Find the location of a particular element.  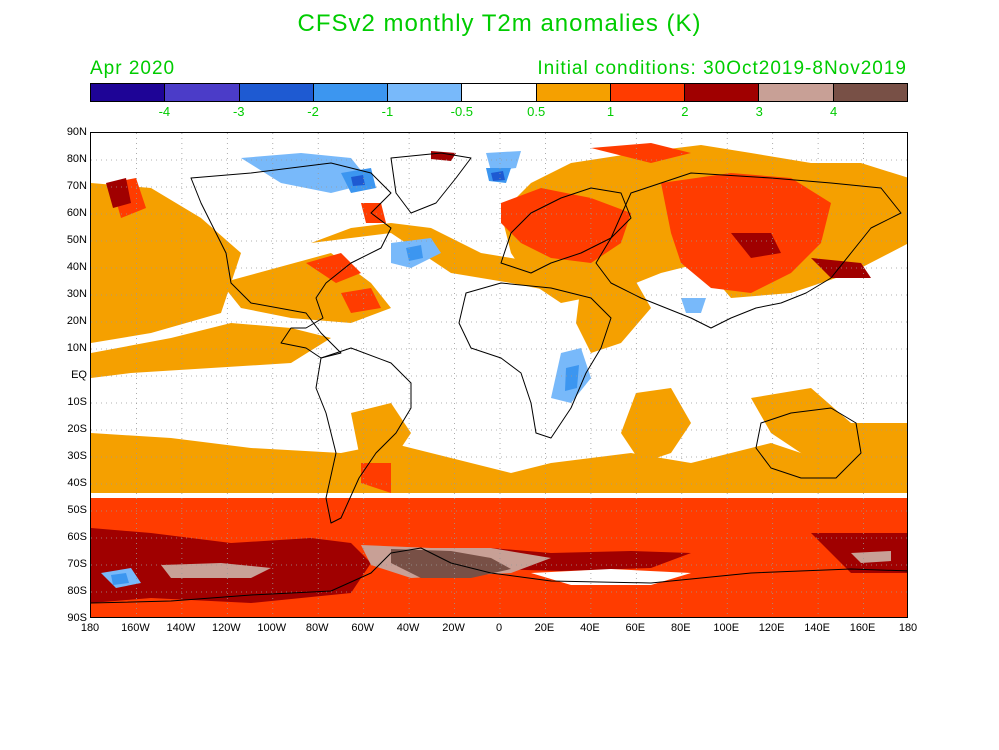

latitude-label: 80N is located at coordinates (76, 159).